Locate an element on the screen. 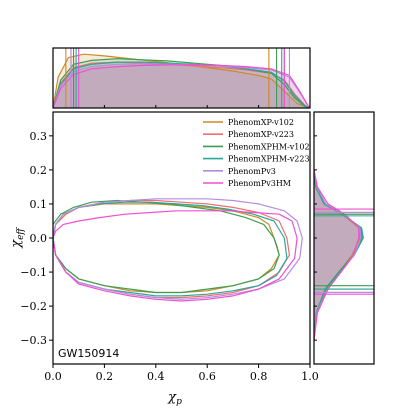 This screenshot has height=416, width=416. right-marginal-panel is located at coordinates (344, 238).